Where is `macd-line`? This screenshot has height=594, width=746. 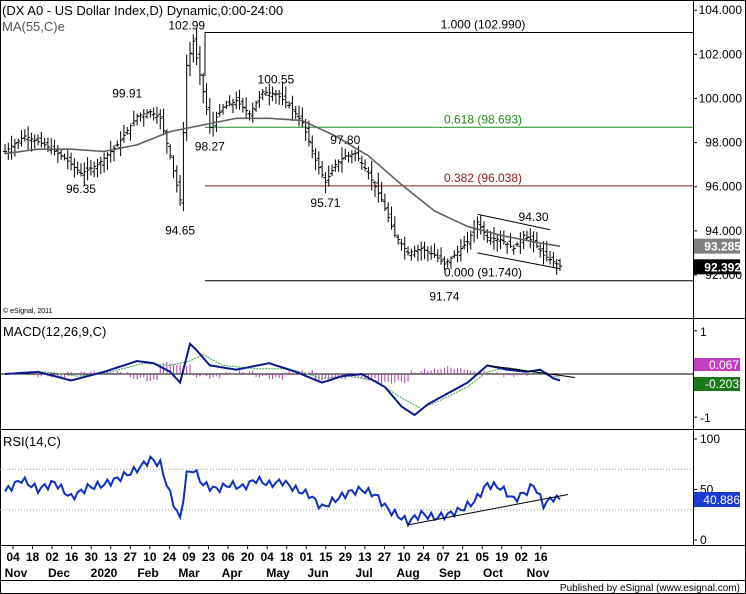
macd-line is located at coordinates (282, 379).